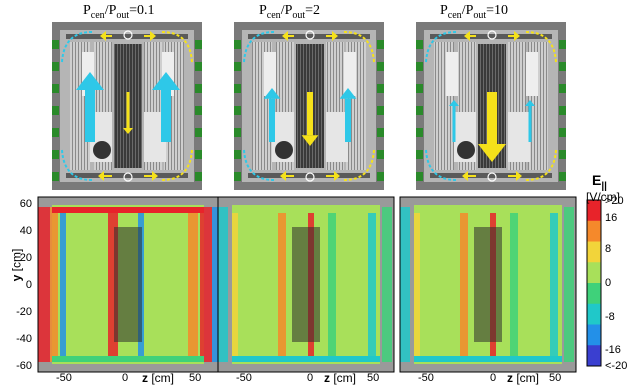 This screenshot has height=385, width=638. What do you see at coordinates (613, 350) in the screenshot?
I see `colorbar-label: -16` at bounding box center [613, 350].